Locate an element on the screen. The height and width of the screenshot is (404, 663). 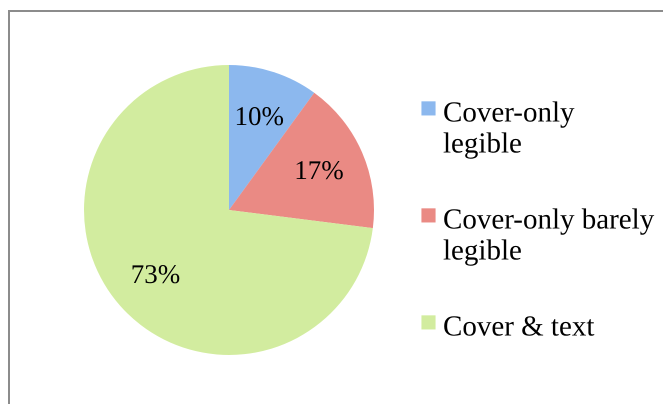
legend-label: Cover & text is located at coordinates (518, 326).